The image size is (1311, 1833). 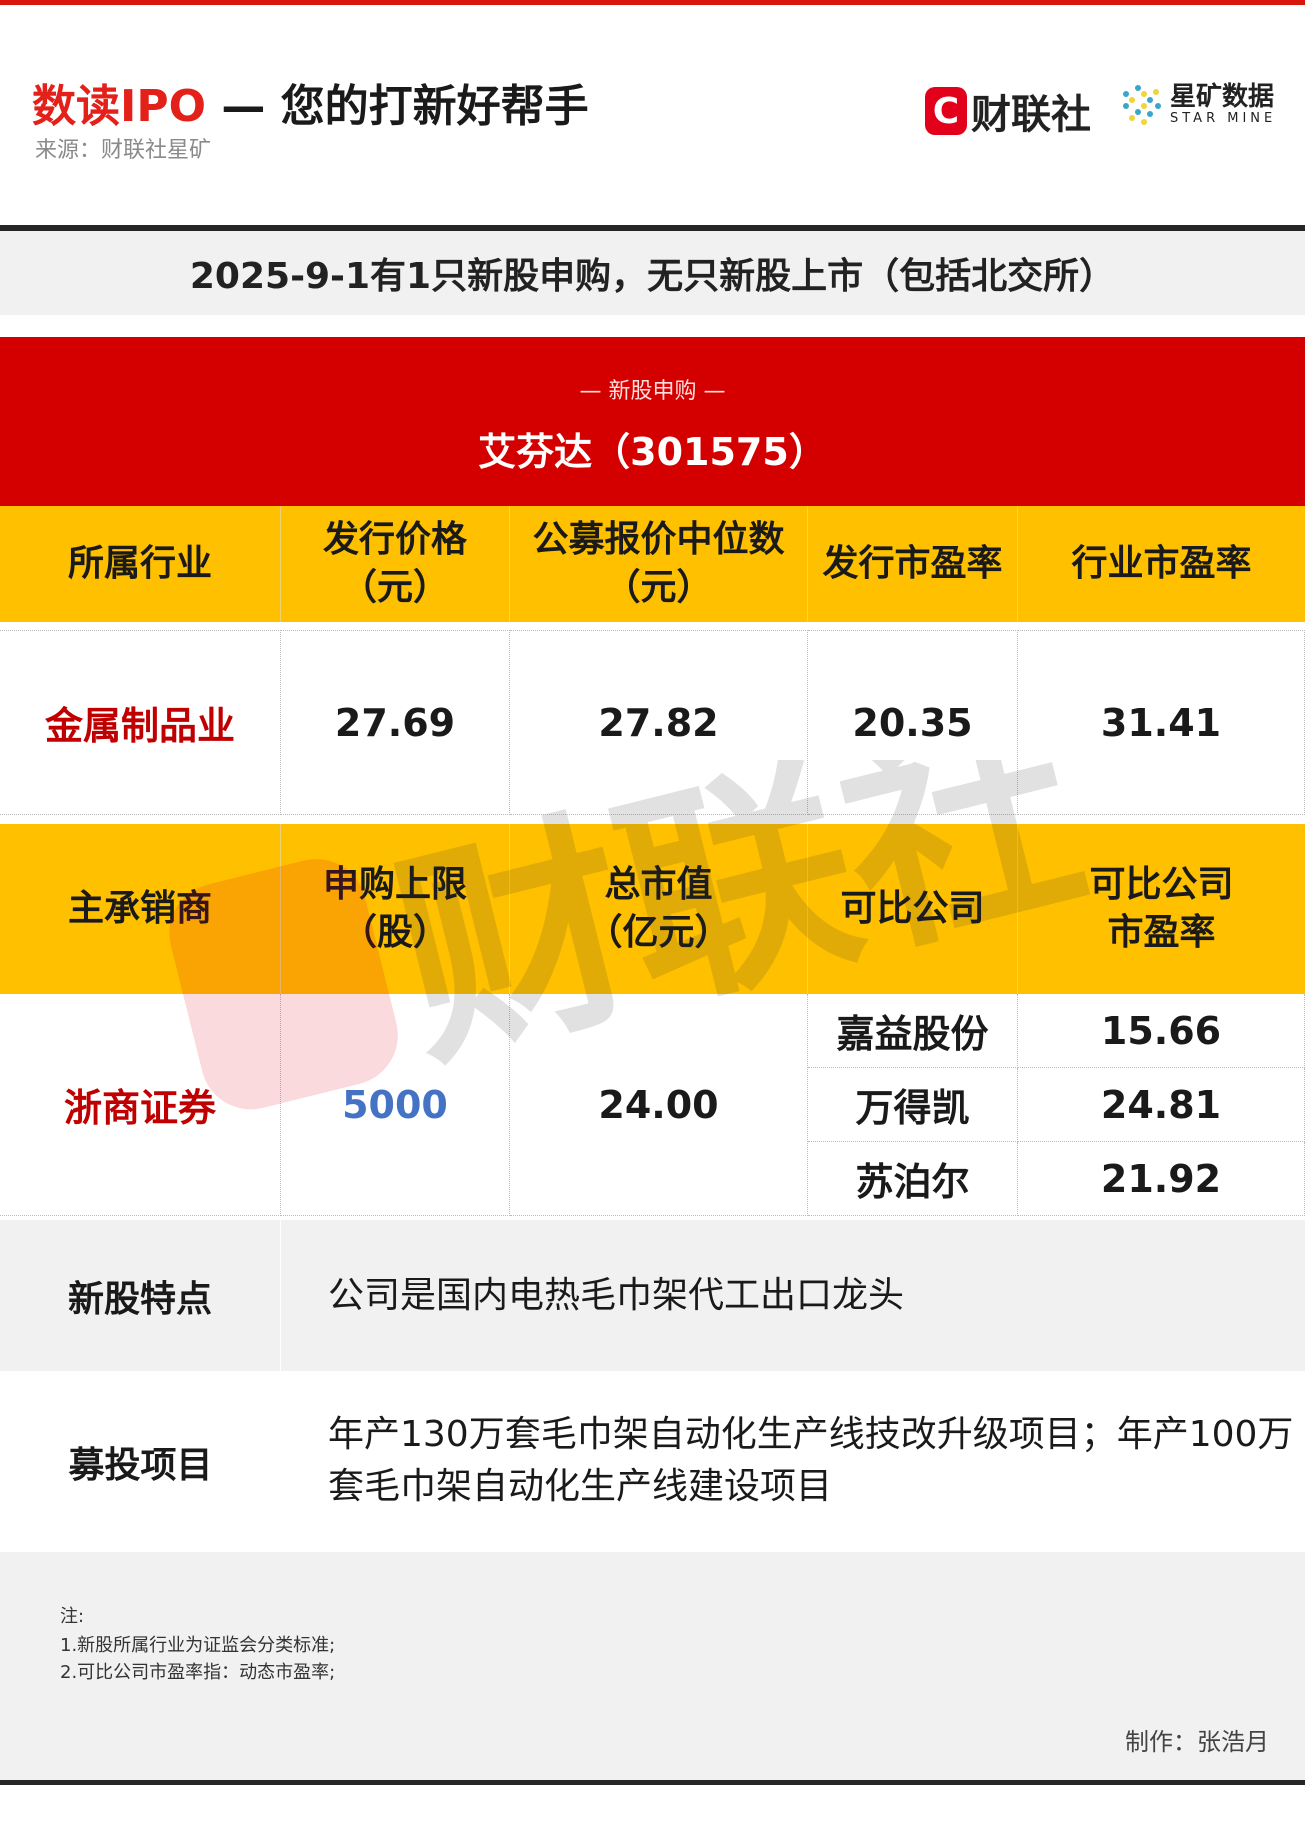 What do you see at coordinates (140, 909) in the screenshot?
I see `header-underwriter: 主承销商` at bounding box center [140, 909].